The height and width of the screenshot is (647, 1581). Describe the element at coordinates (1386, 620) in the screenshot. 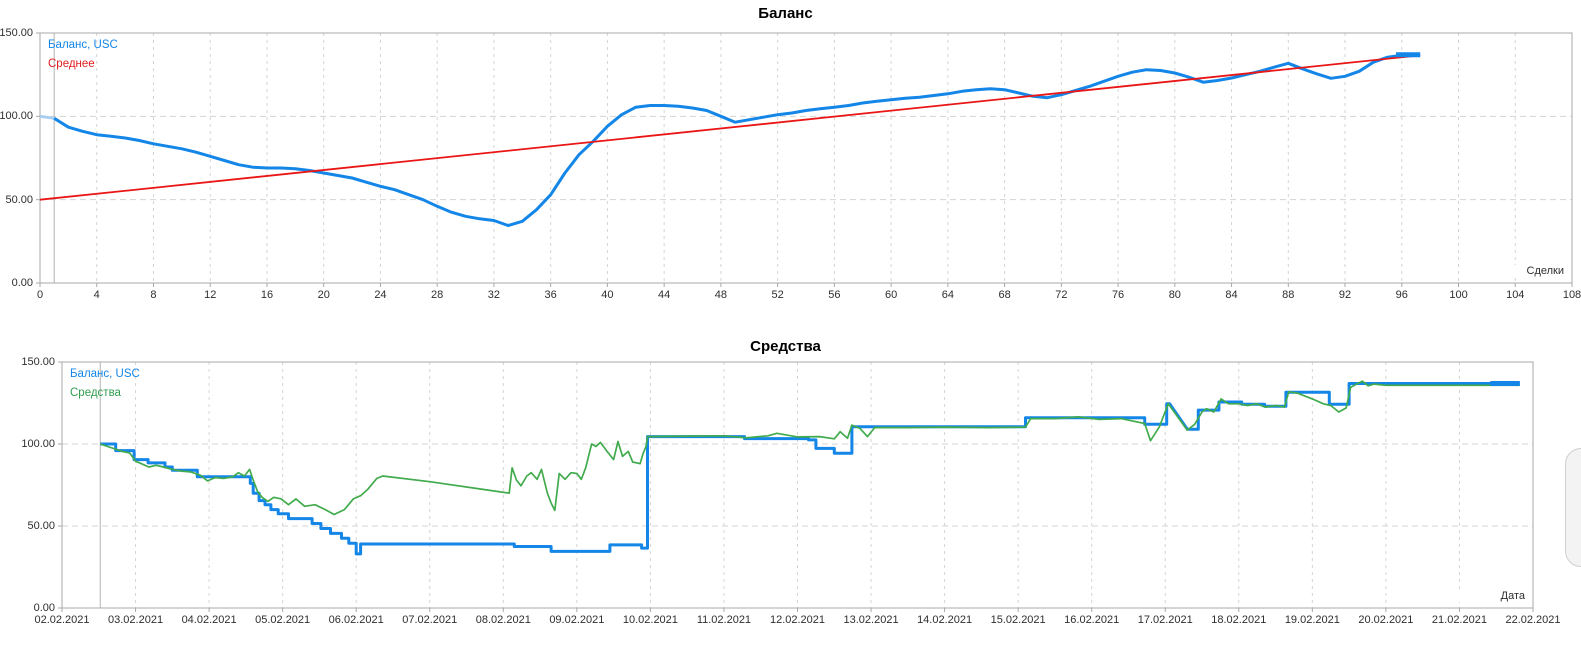

I see `x-tick-label: 20.02.2021` at that location.